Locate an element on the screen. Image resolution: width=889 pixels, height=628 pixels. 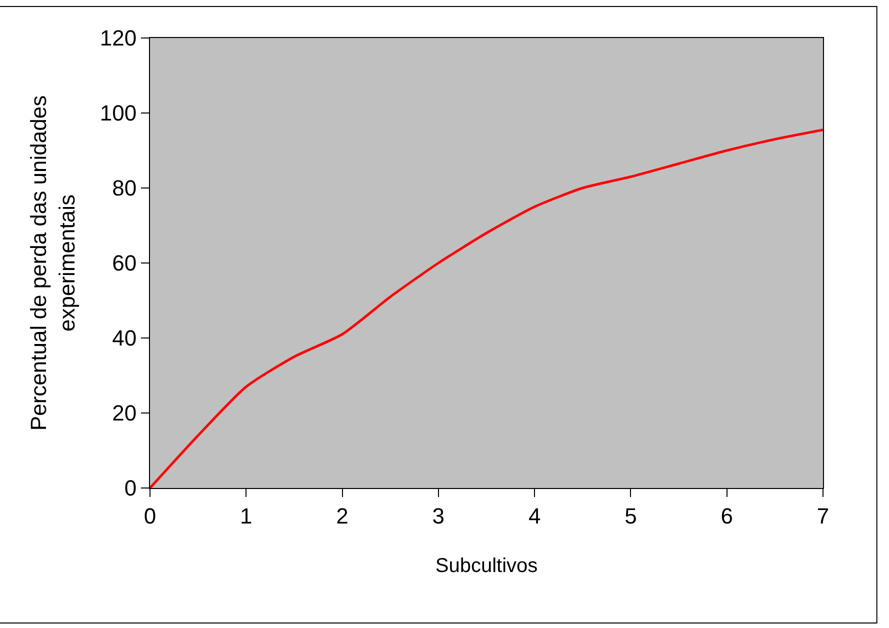
x-tick-label: 7 is located at coordinates (823, 515).